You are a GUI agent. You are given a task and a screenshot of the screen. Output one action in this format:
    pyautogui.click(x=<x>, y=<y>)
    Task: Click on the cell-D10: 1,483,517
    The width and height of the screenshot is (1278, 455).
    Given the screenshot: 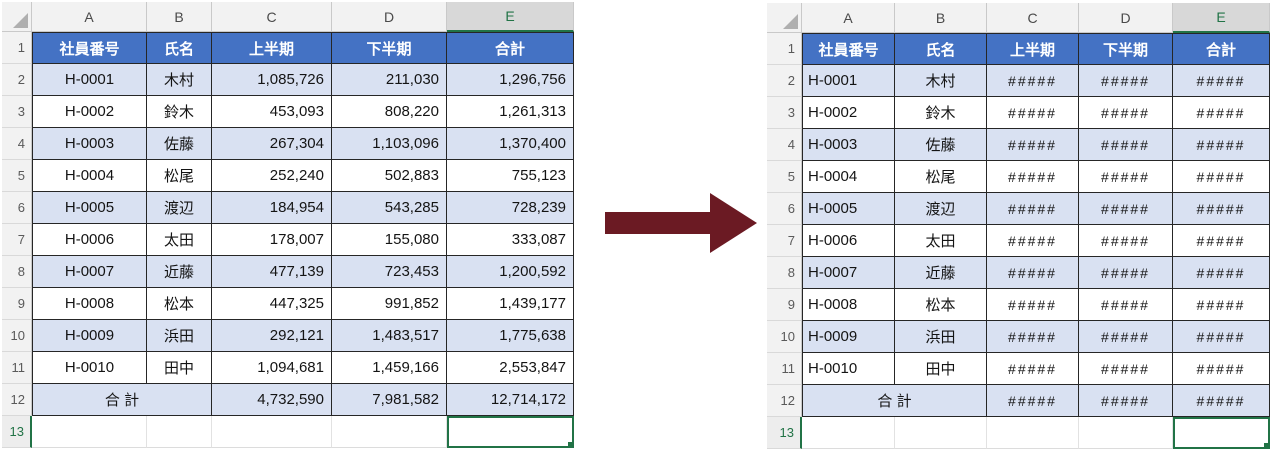 What is the action you would take?
    pyautogui.click(x=389, y=336)
    